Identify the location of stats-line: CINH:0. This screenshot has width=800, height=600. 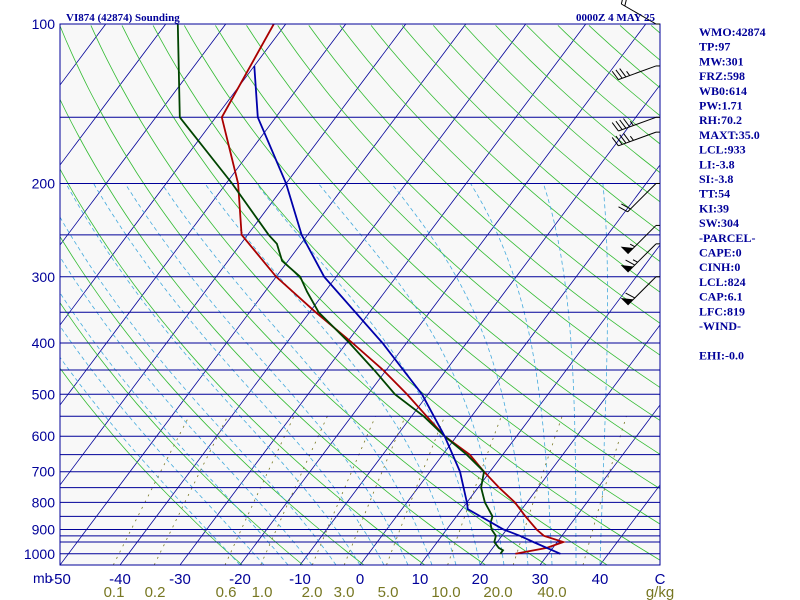
(719, 267).